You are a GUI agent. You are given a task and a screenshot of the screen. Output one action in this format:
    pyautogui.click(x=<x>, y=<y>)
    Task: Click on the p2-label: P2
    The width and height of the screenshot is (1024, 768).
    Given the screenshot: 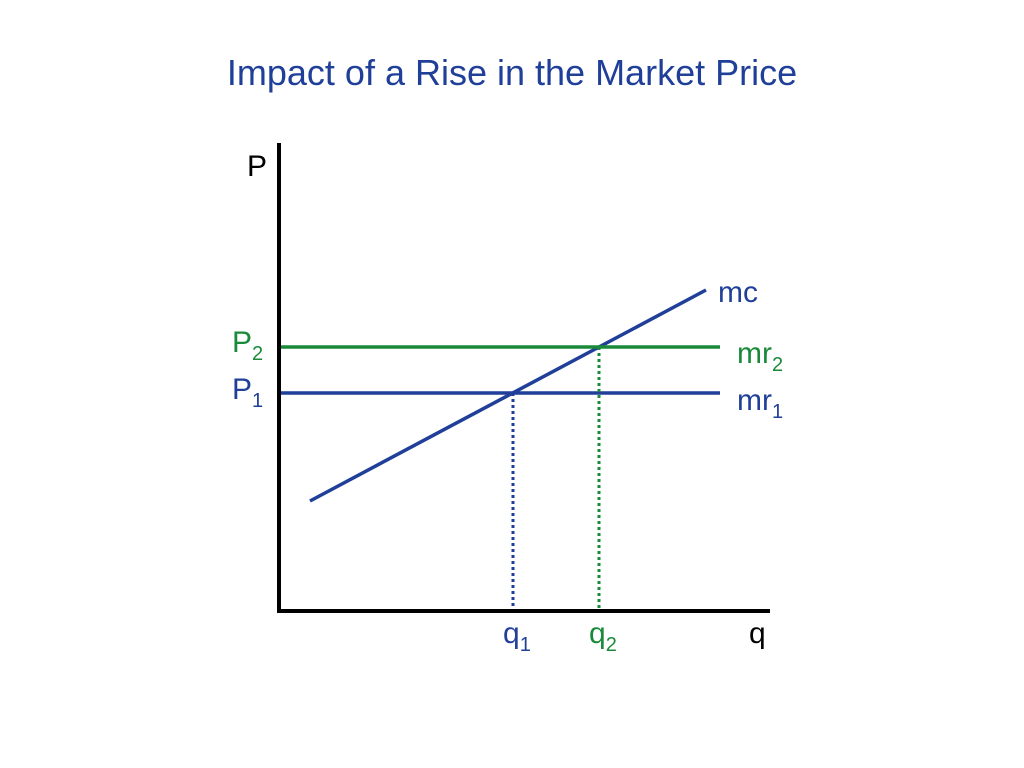 What is the action you would take?
    pyautogui.click(x=247, y=345)
    